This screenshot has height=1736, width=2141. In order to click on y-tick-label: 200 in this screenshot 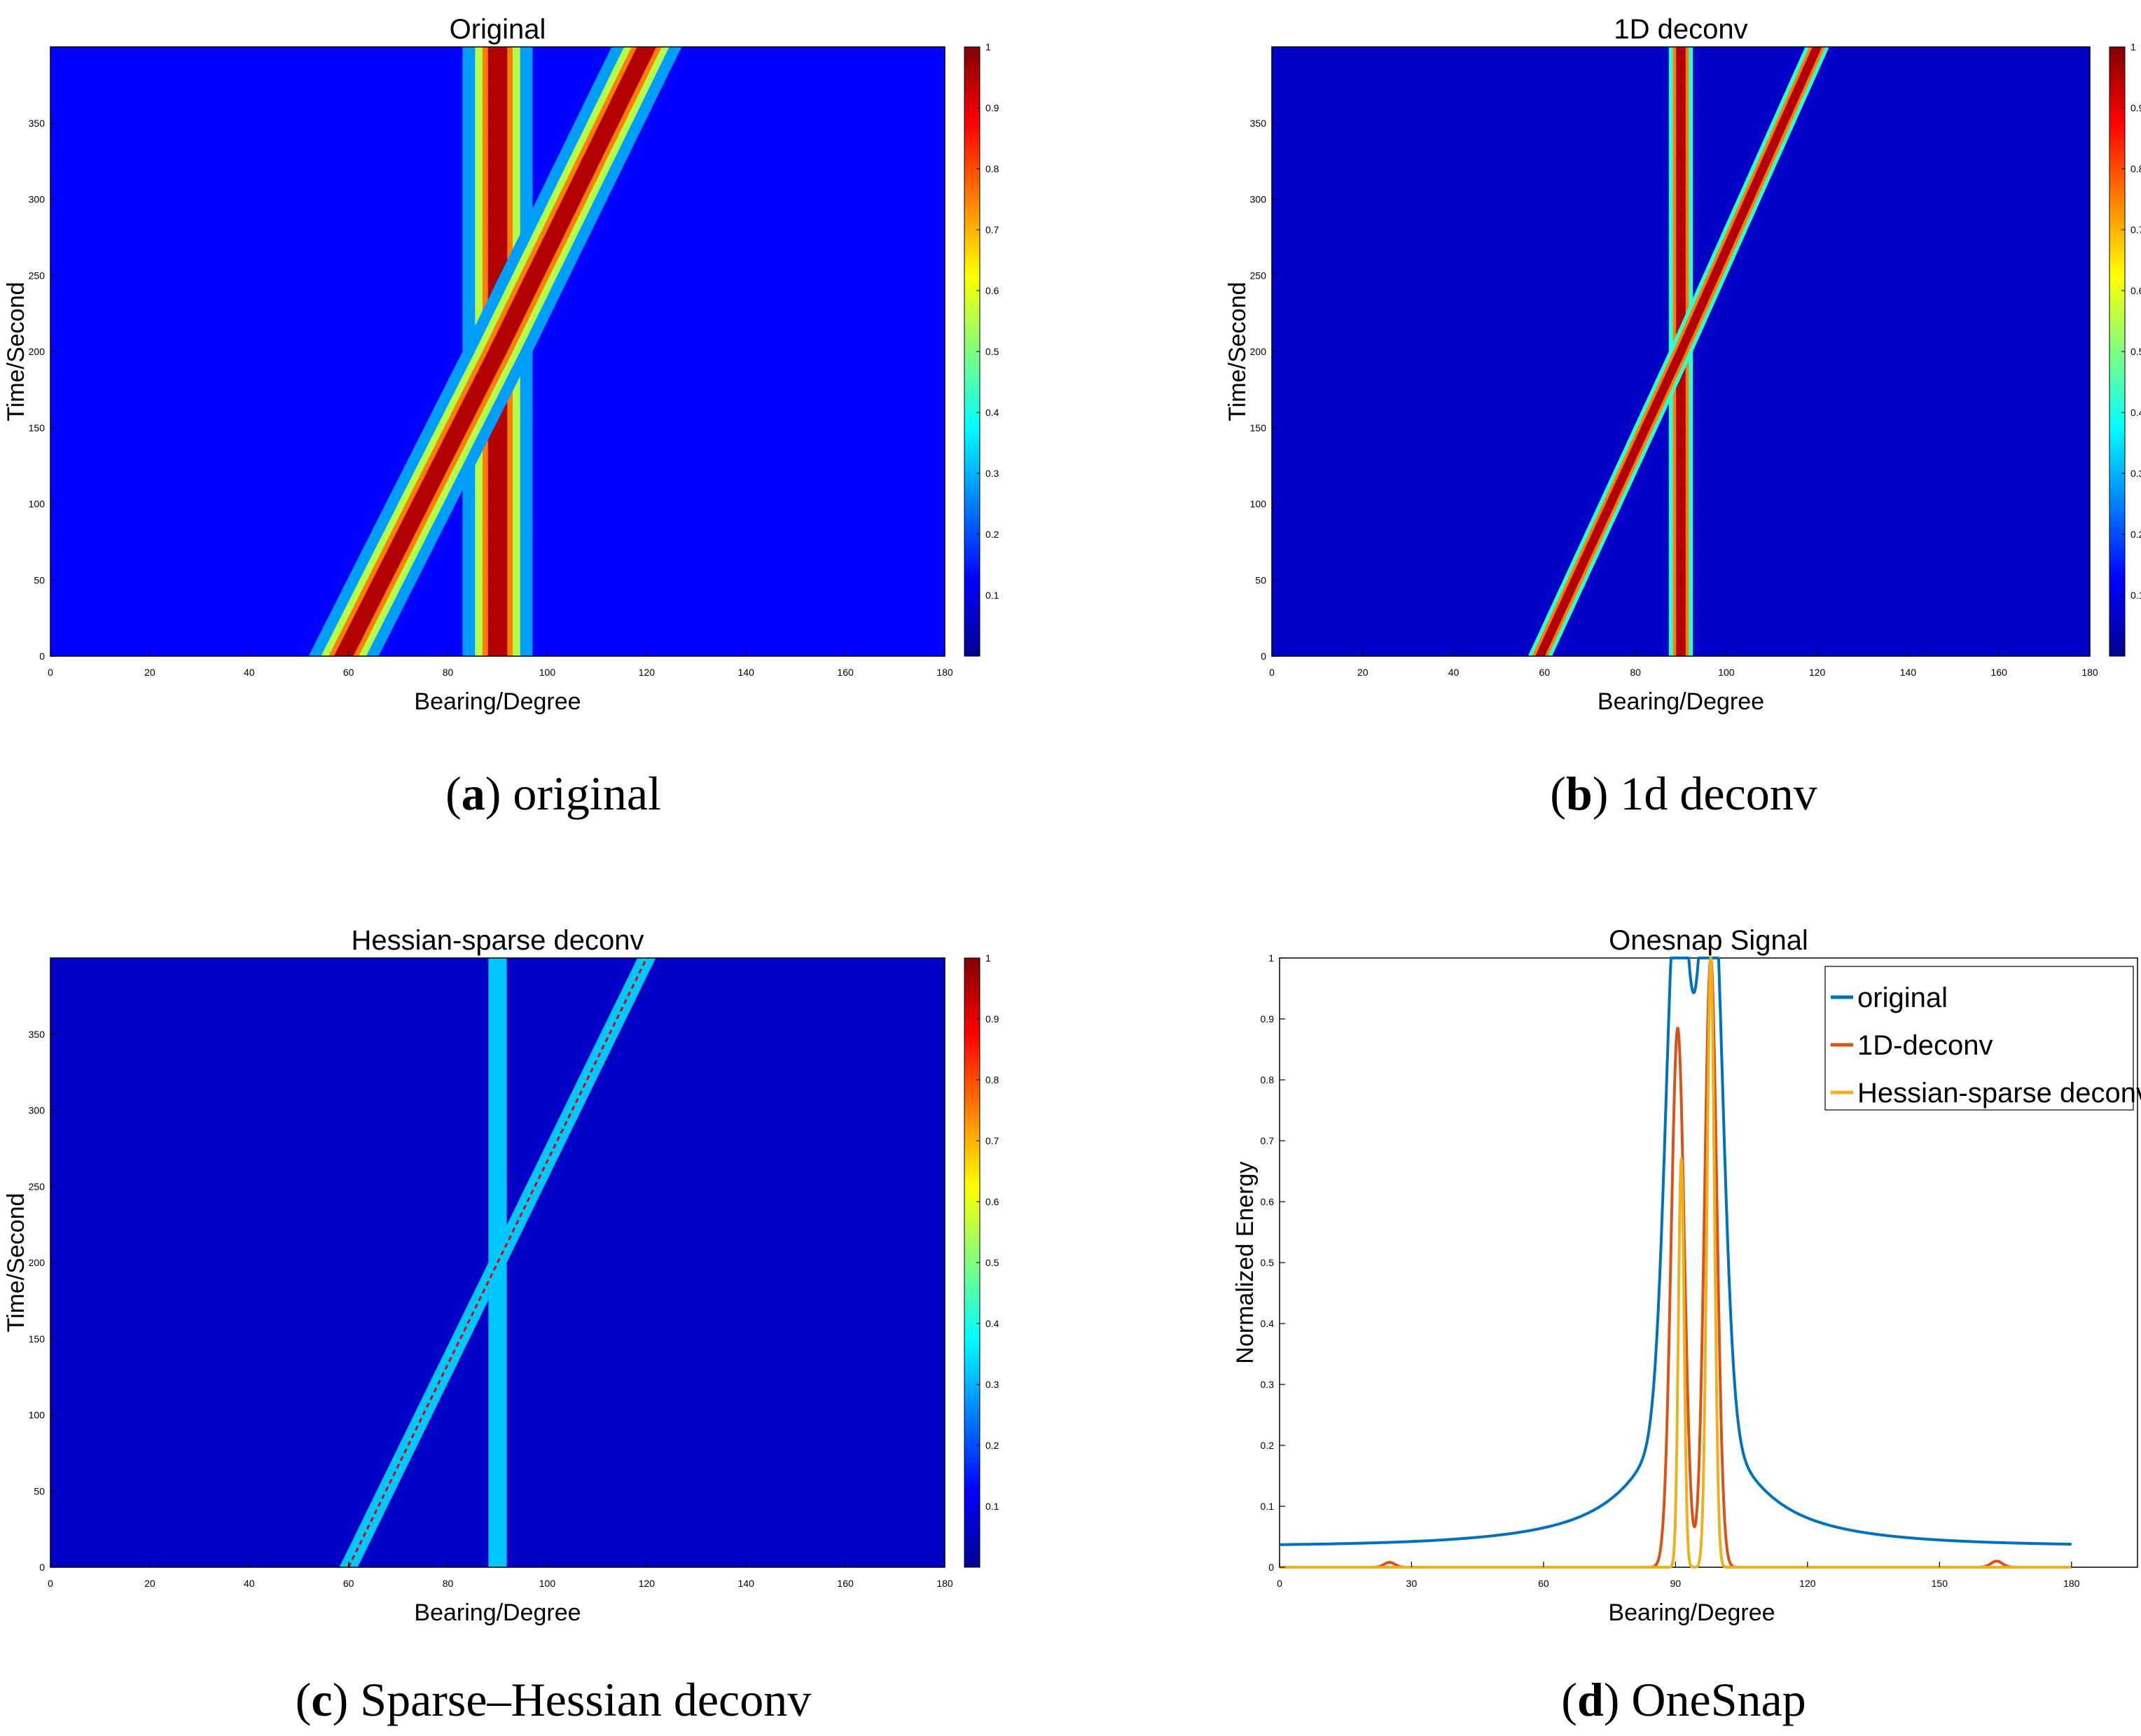, I will do `click(37, 351)`.